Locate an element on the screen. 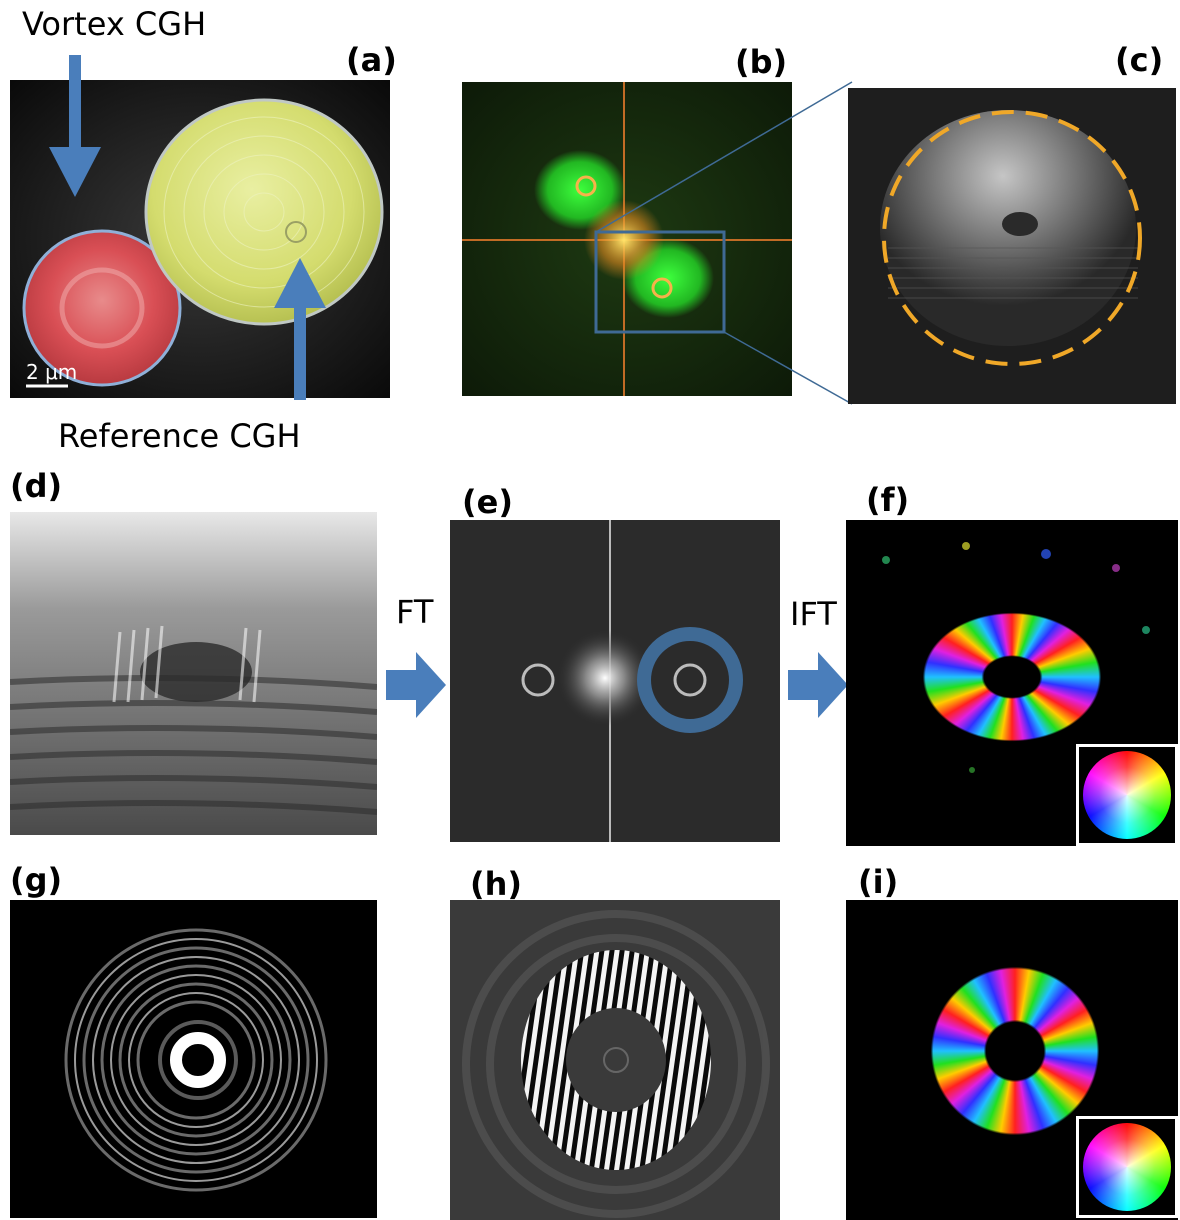  panel-h-simulated-interferogram is located at coordinates (615, 1060).